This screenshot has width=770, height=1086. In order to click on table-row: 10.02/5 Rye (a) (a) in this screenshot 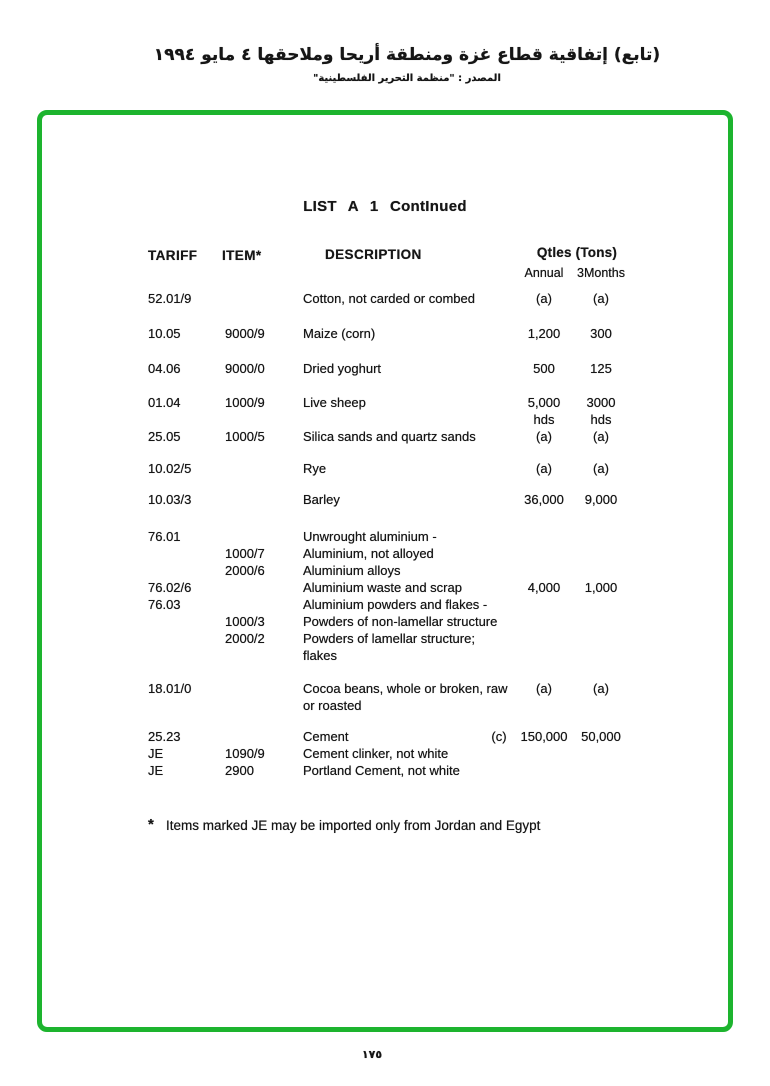, I will do `click(385, 469)`.